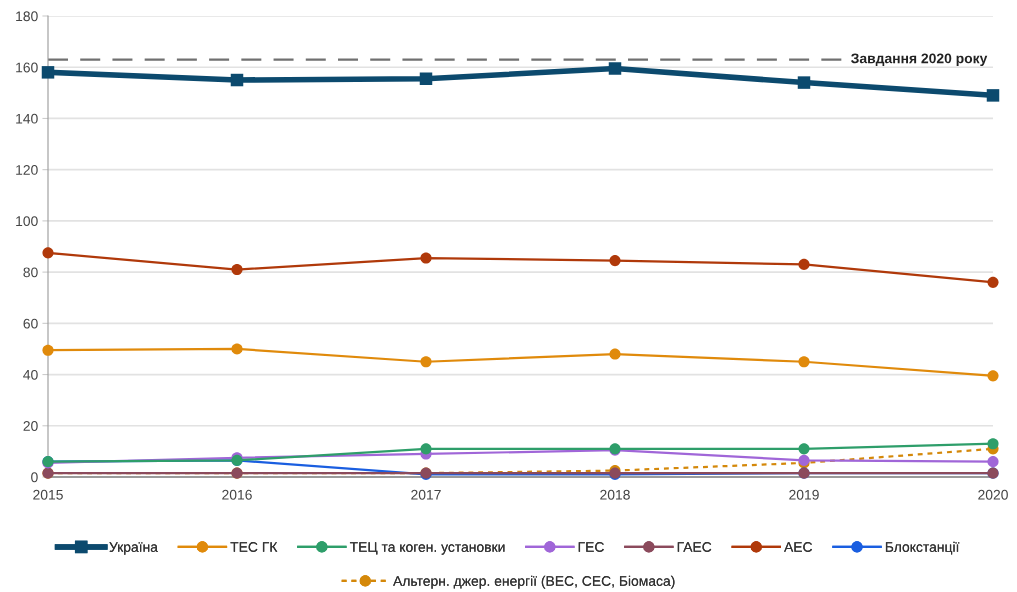  I want to click on y-tick-label: 160, so click(27, 67).